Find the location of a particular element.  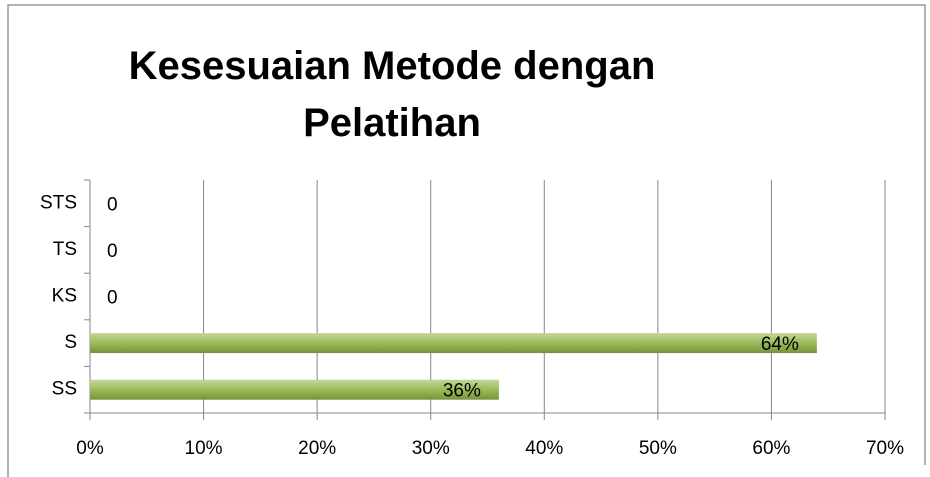

y-tick-label: S is located at coordinates (70, 342).